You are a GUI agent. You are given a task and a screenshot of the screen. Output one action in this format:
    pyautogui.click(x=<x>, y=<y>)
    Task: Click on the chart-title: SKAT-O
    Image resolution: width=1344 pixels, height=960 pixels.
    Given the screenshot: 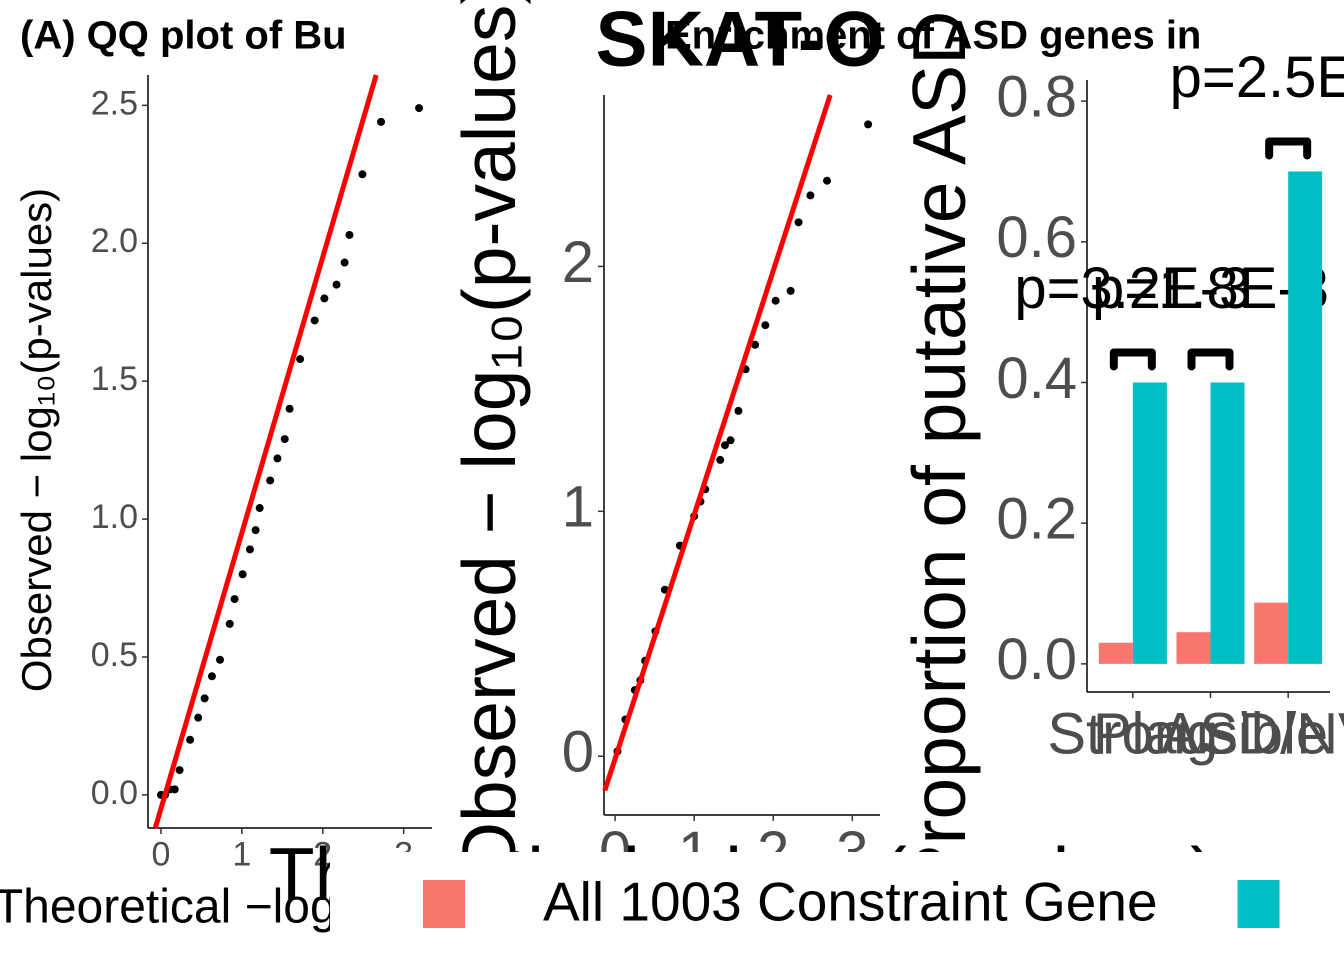 What is the action you would take?
    pyautogui.click(x=740, y=41)
    